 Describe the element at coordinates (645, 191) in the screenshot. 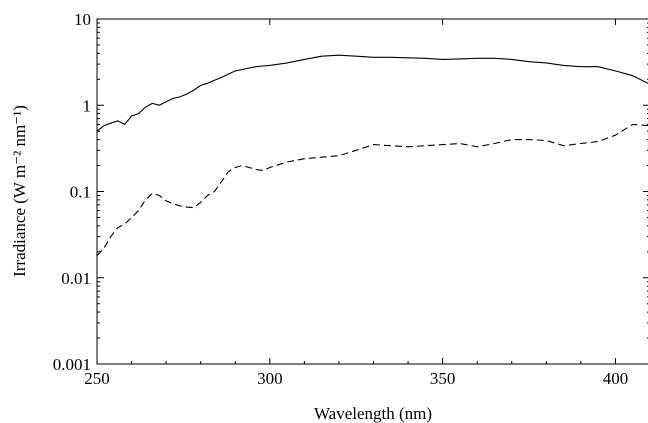

I see `right-axis-minor-ticks` at that location.